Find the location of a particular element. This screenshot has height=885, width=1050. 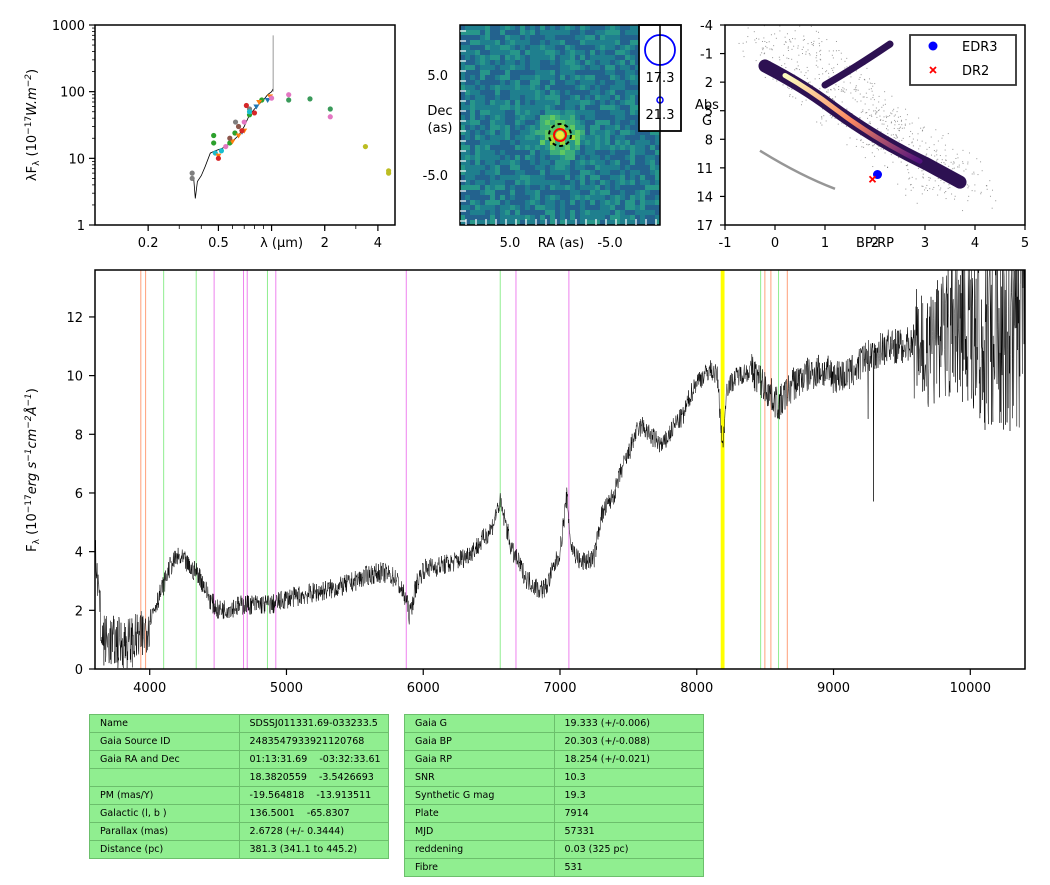

info-table-row: reddening 0.03 (325 pc) is located at coordinates (554, 849).